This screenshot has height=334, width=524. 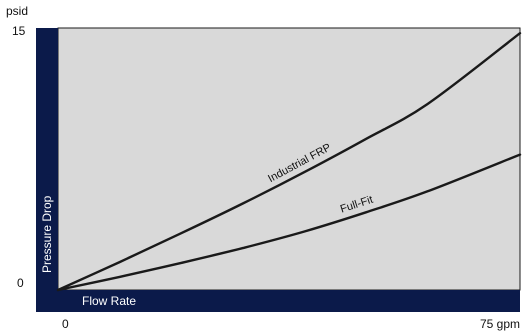 I want to click on y-axis-band, so click(x=47, y=159).